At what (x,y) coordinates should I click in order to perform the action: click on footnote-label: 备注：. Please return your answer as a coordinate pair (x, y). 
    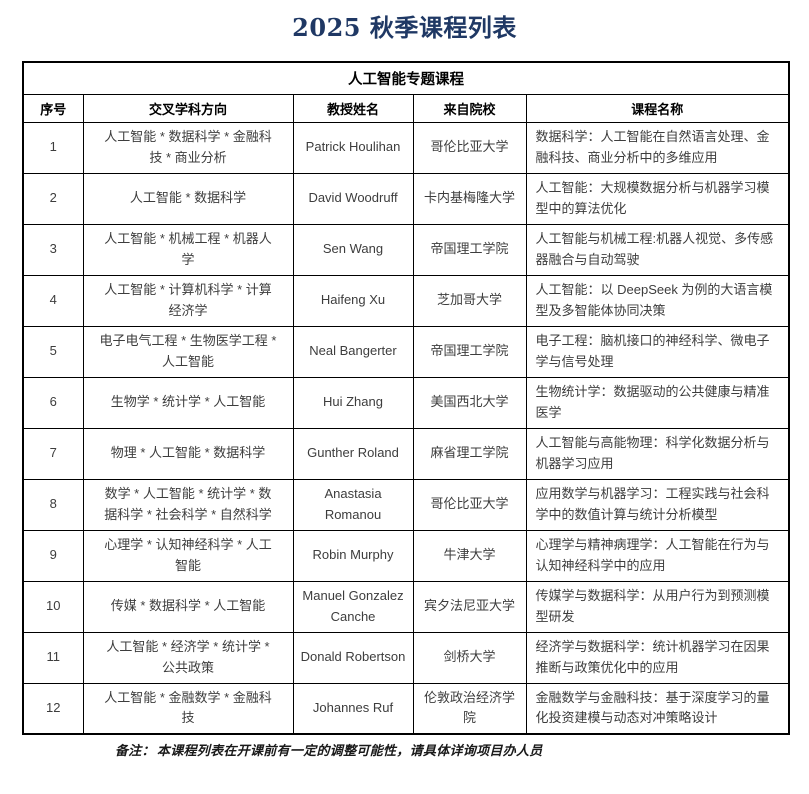
    Looking at the image, I should click on (135, 750).